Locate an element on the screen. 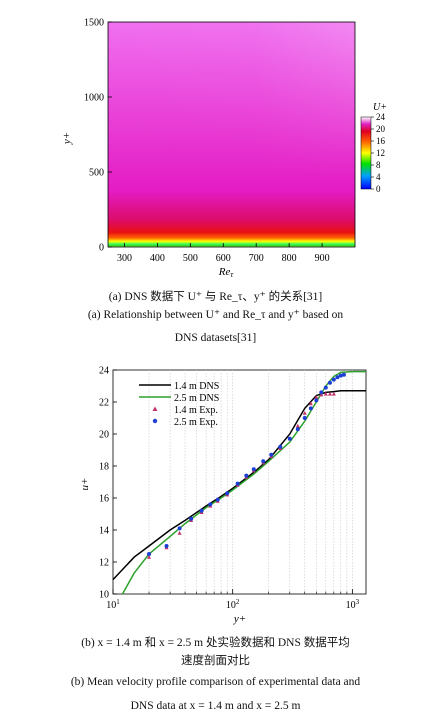 The image size is (431, 727). colorbar-ticks: 0 4 8 12 16 20 24 is located at coordinates (378, 153).